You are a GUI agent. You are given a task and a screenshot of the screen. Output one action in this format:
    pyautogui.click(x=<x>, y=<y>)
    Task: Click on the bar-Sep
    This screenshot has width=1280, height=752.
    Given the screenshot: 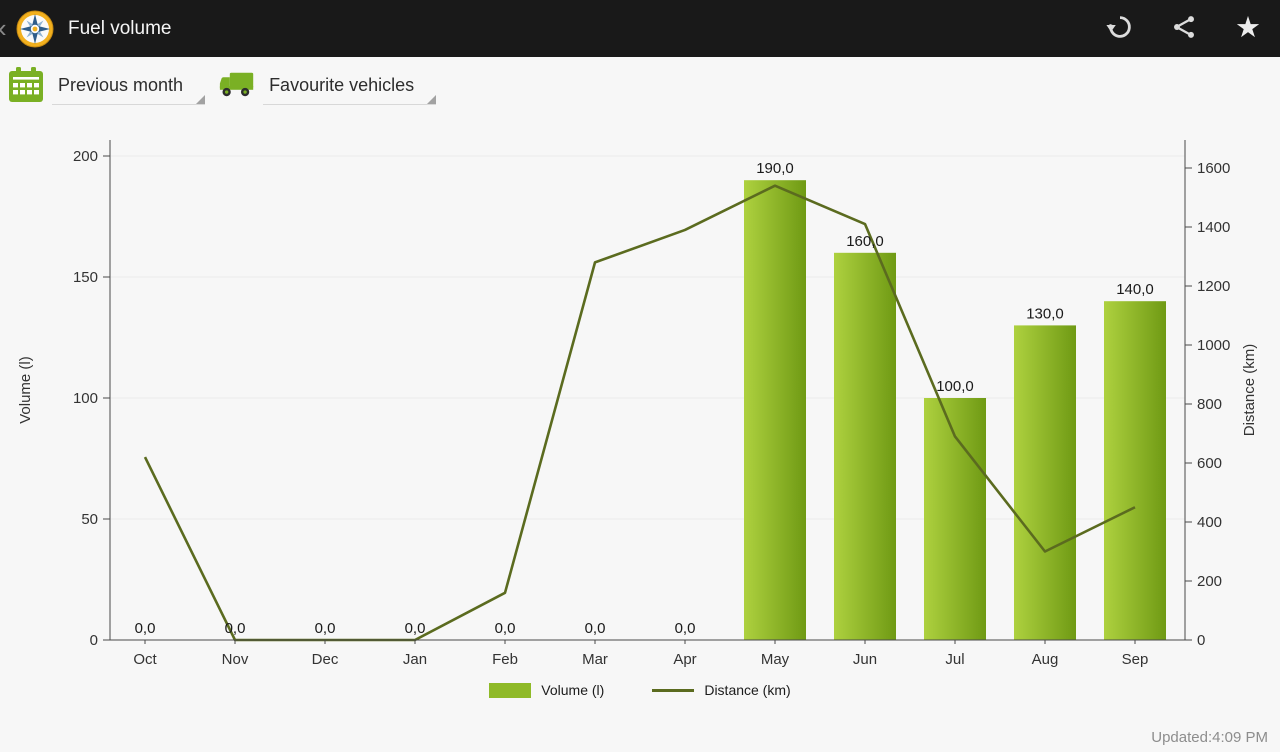 What is the action you would take?
    pyautogui.click(x=1135, y=470)
    